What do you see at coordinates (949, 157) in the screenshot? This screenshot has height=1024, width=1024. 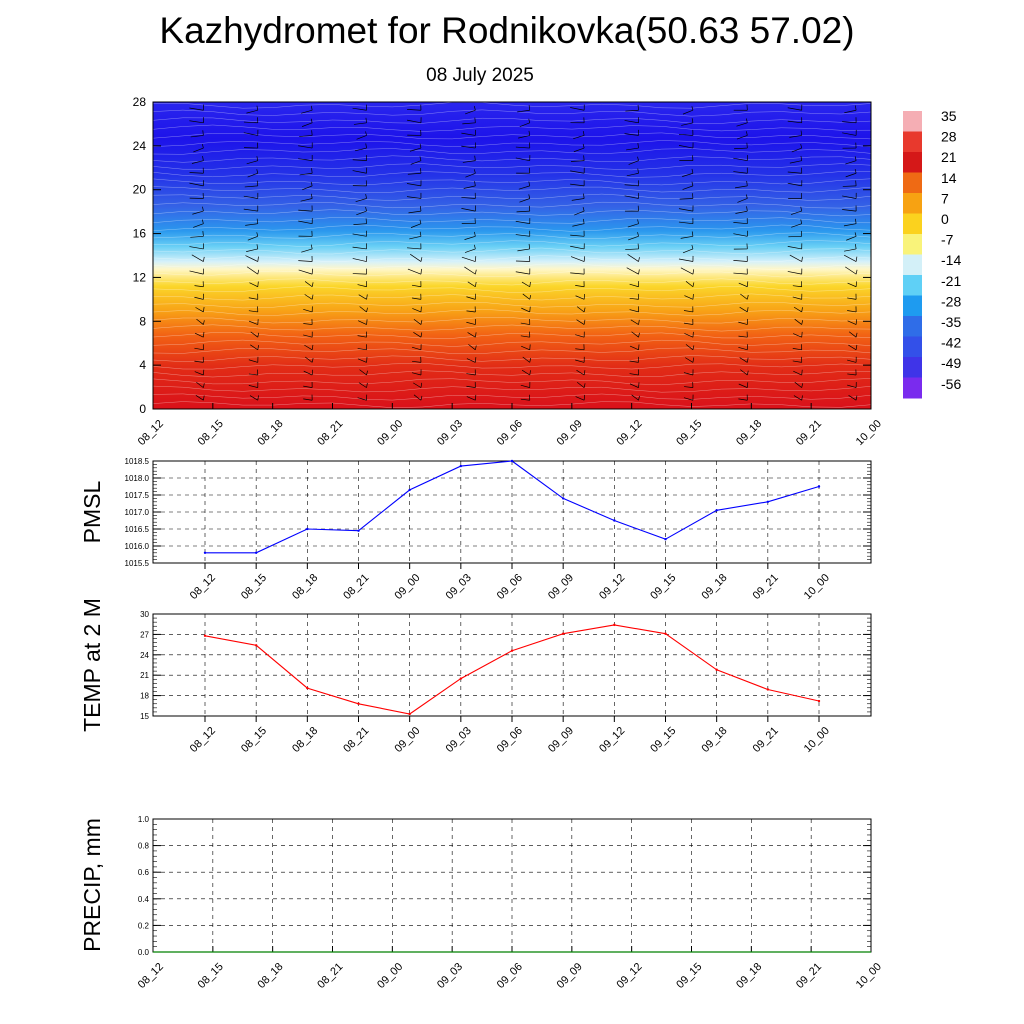 I see `colorbar-label: 21` at bounding box center [949, 157].